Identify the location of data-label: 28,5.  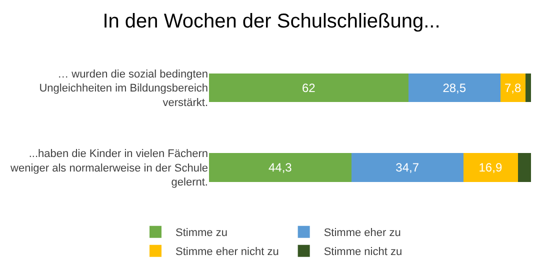
(454, 87).